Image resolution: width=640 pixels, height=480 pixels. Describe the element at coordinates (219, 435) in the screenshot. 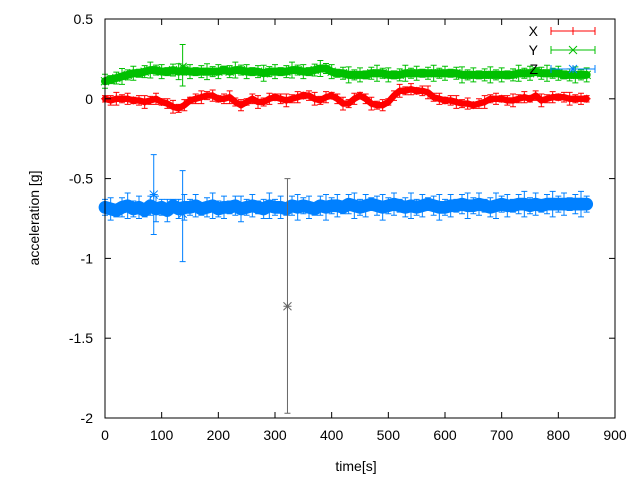

I see `x-tick-label: 200` at that location.